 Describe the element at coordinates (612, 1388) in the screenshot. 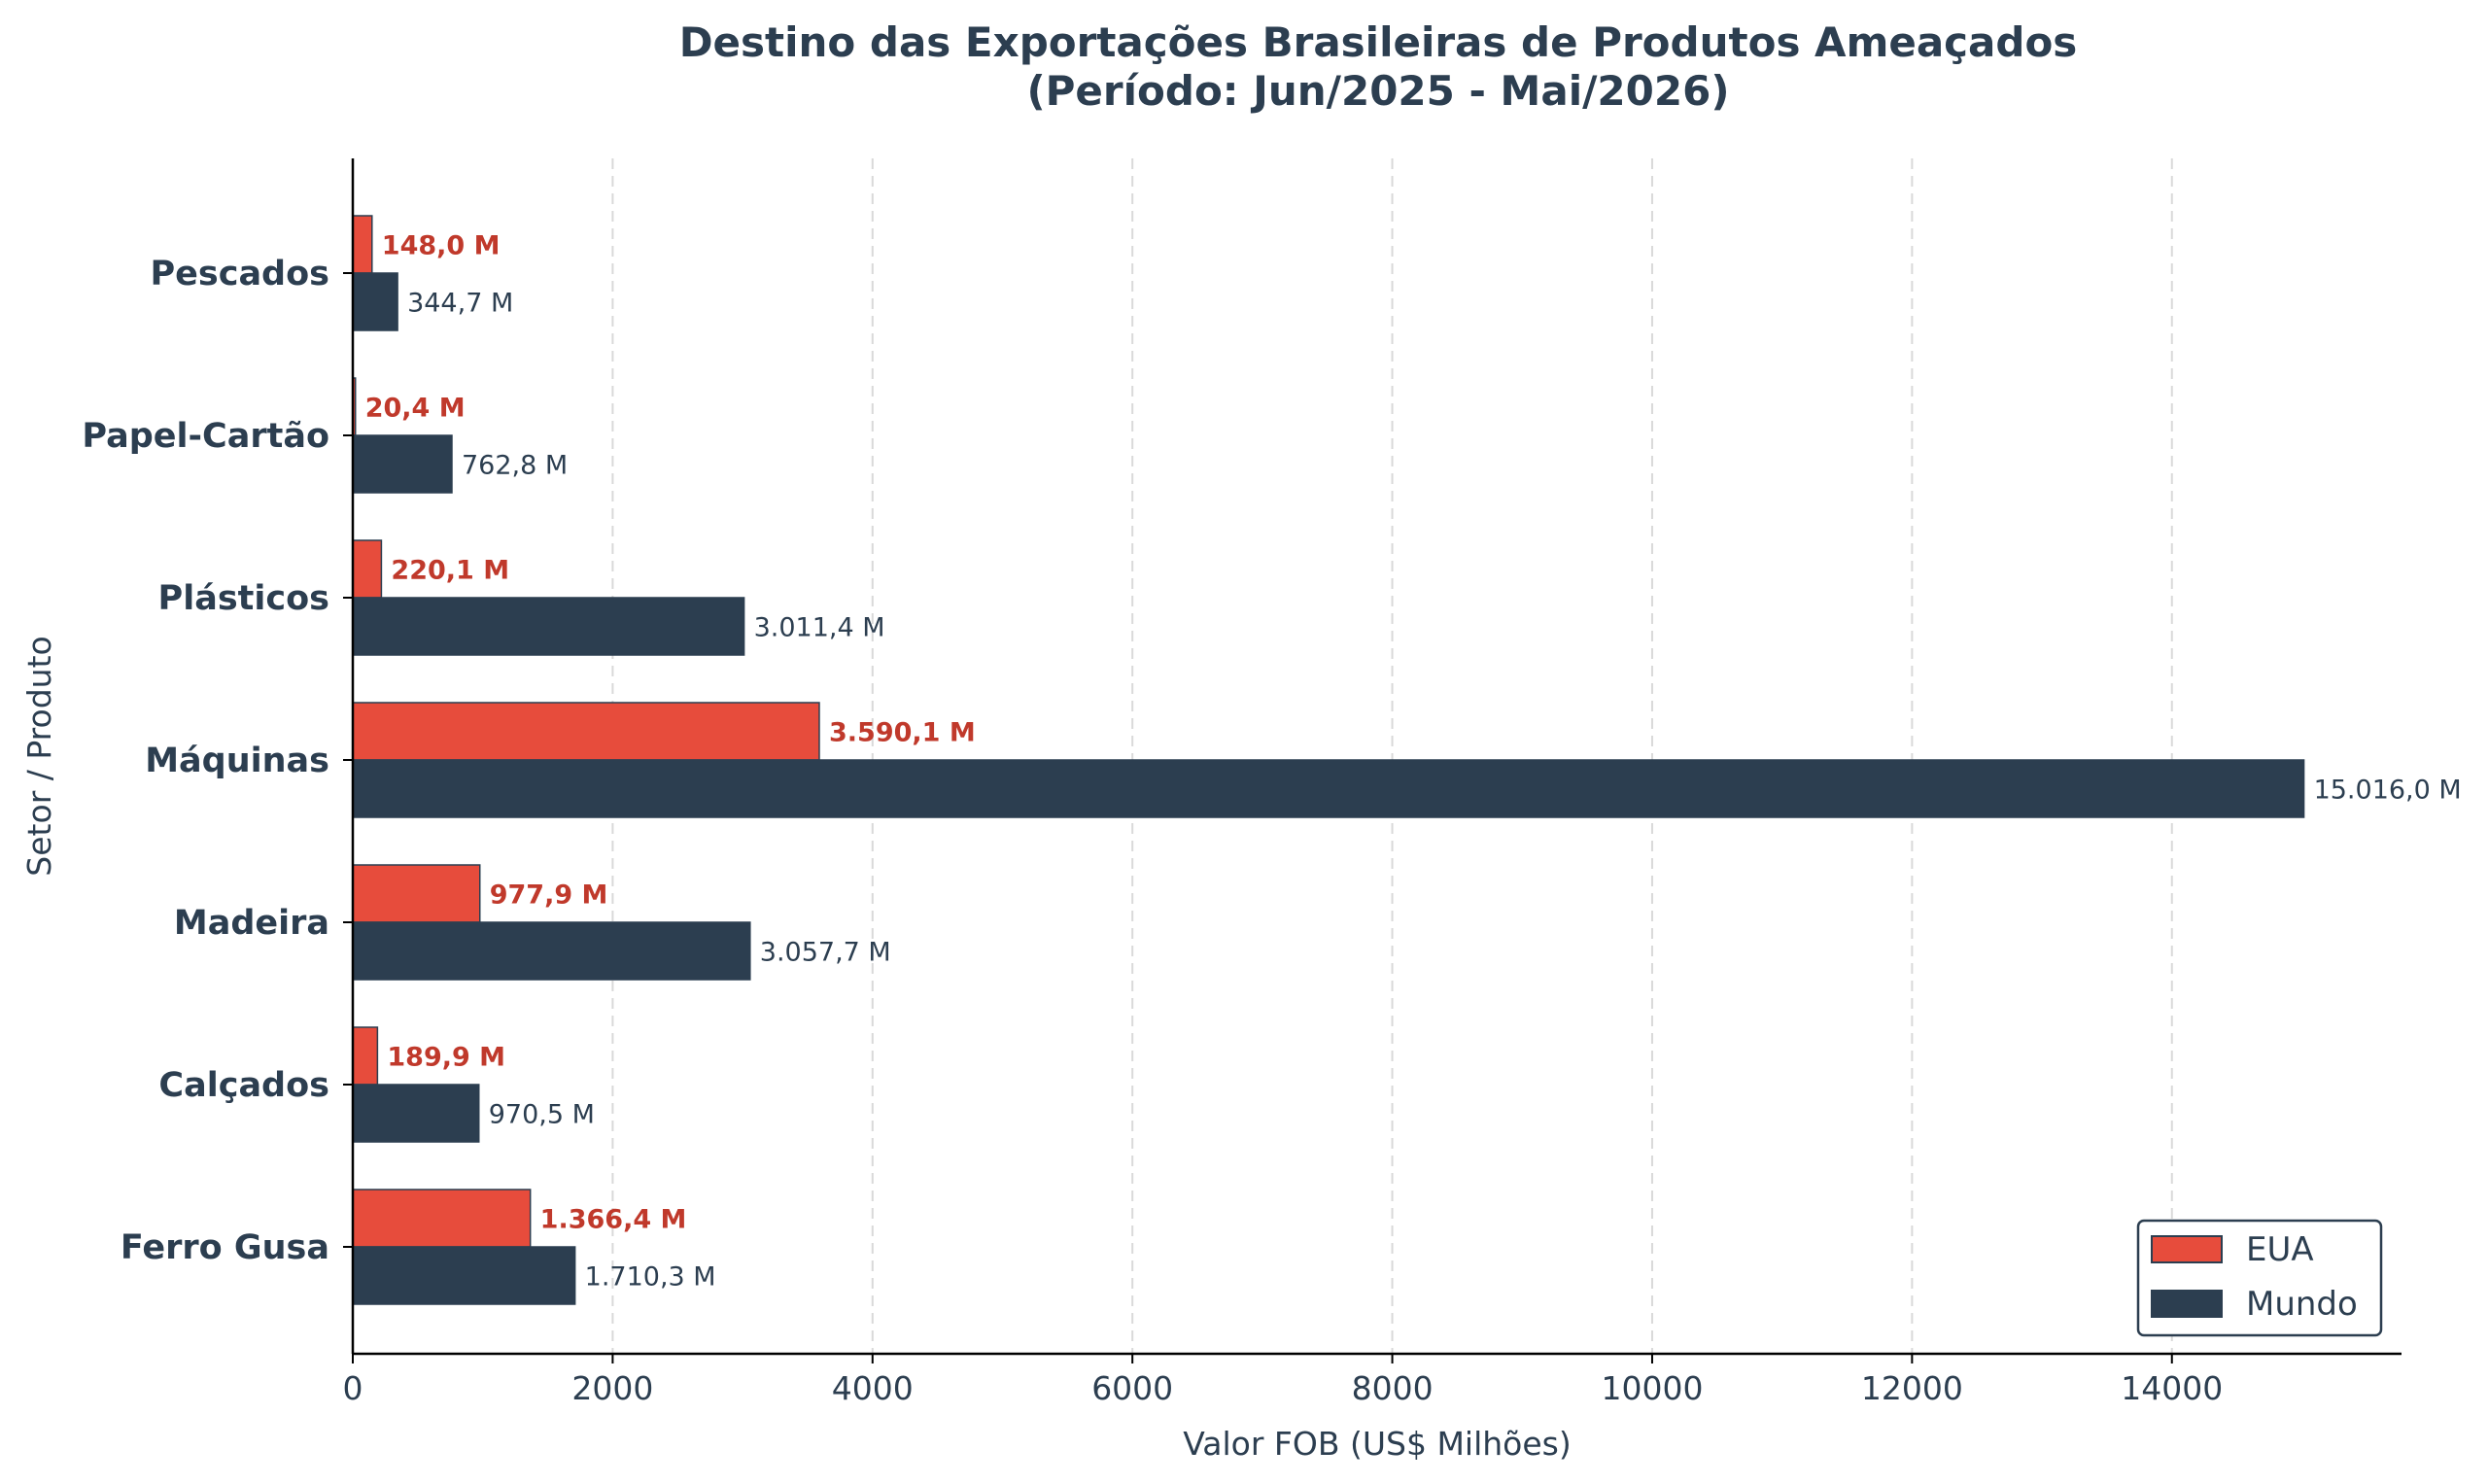

I see `x-tick-label: 2000` at that location.